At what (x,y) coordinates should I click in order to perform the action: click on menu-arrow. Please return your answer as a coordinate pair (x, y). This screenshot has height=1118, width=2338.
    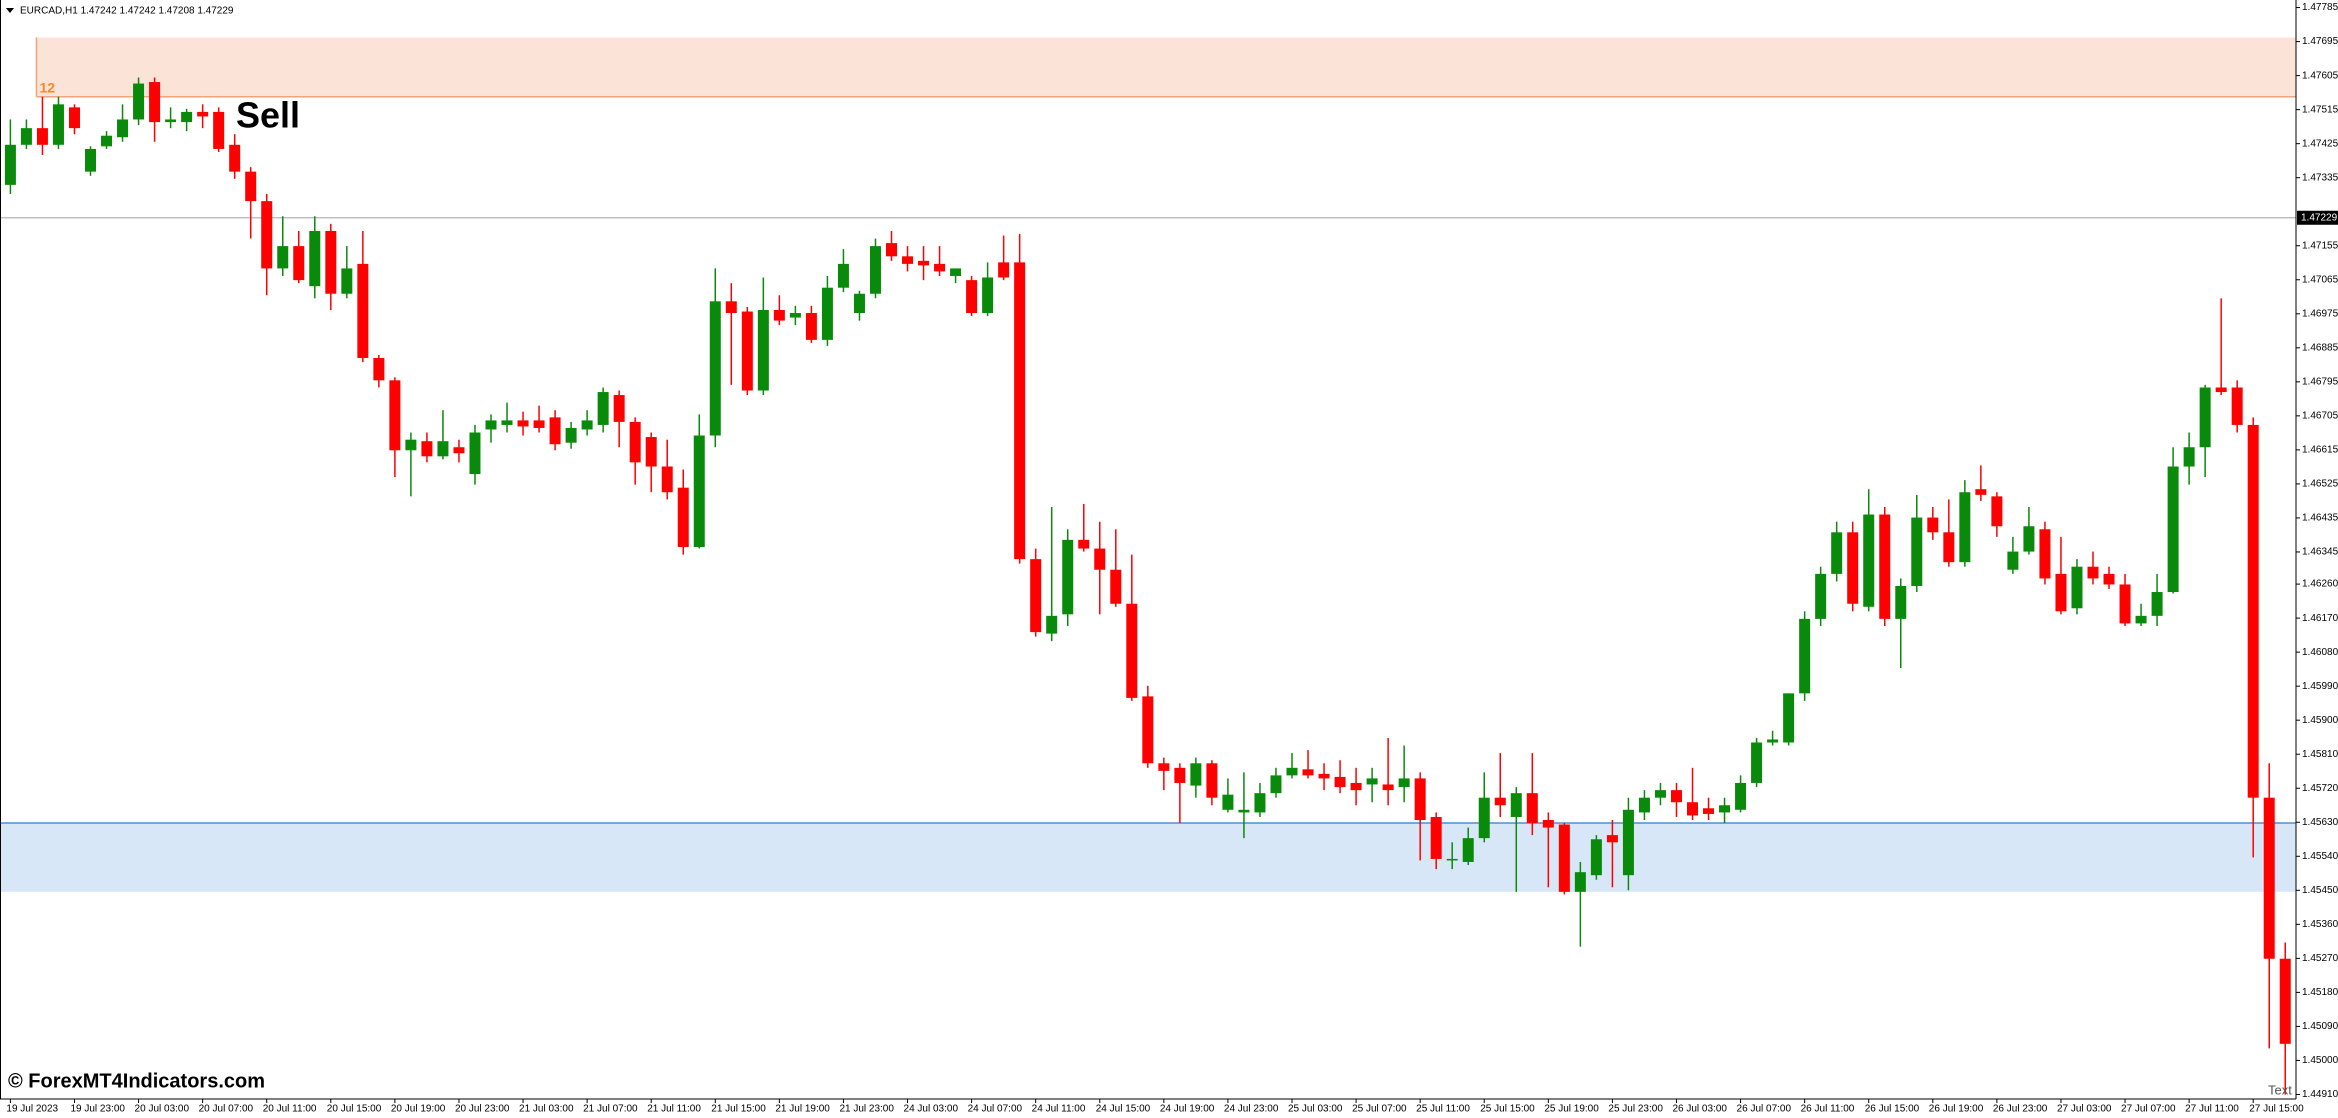
    Looking at the image, I should click on (10, 10).